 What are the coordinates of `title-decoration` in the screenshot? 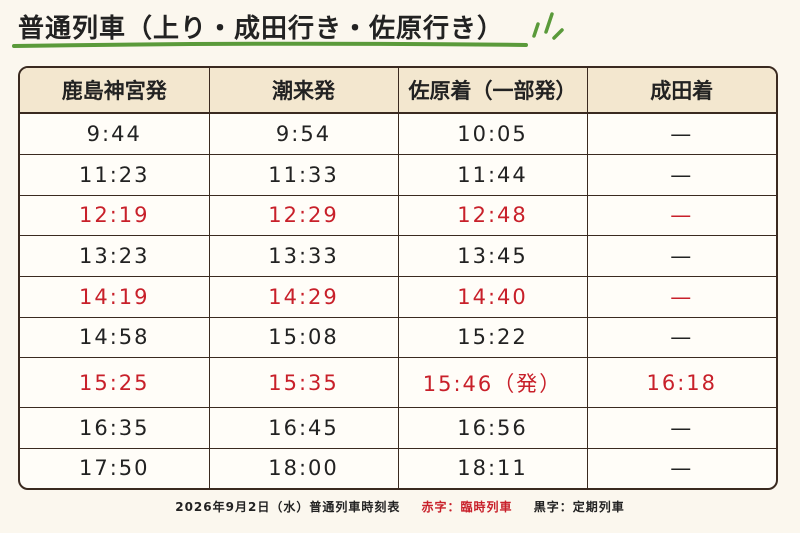 It's located at (288, 30).